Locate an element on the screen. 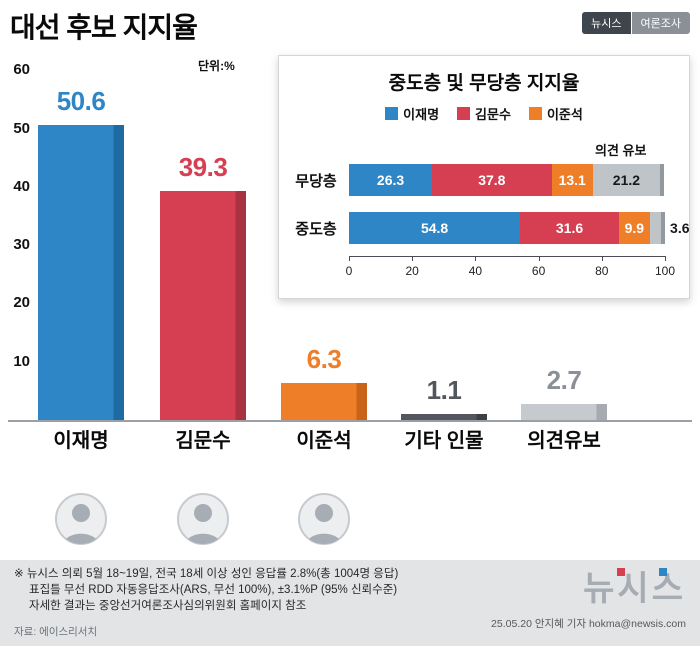 This screenshot has width=700, height=646. header-badges: 뉴시스 여론조사 is located at coordinates (636, 23).